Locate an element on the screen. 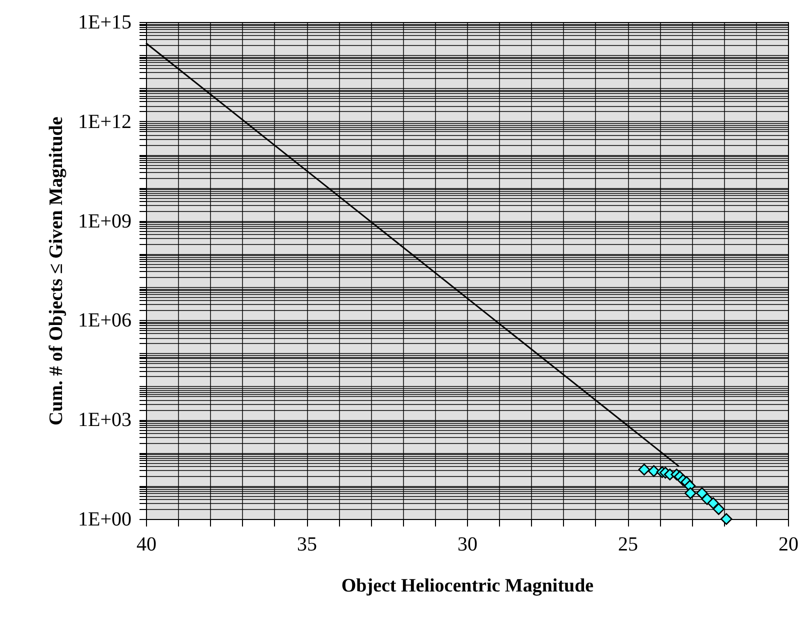  y-tick-label: 1E+12 is located at coordinates (105, 121).